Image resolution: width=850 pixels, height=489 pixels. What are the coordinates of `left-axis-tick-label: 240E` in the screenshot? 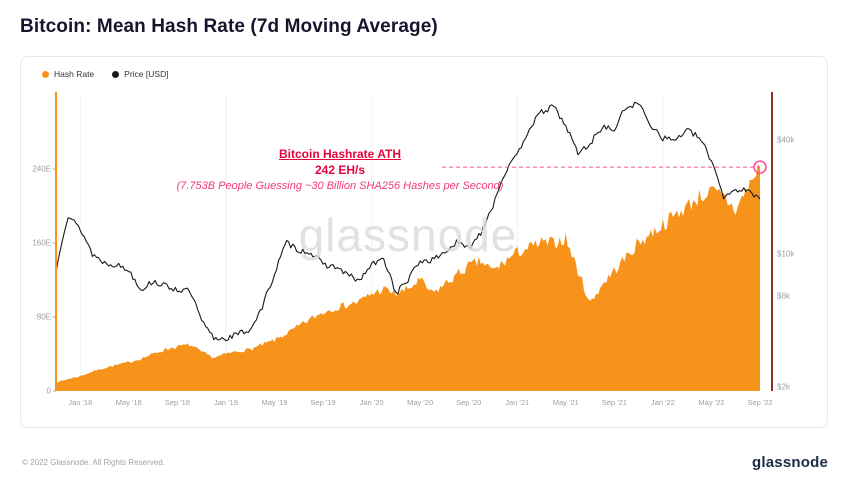 It's located at (41, 169).